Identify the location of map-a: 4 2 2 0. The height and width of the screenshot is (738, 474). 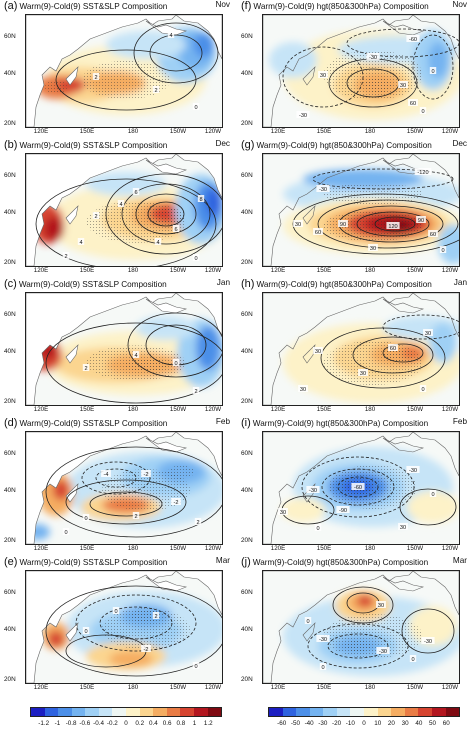
(124, 71).